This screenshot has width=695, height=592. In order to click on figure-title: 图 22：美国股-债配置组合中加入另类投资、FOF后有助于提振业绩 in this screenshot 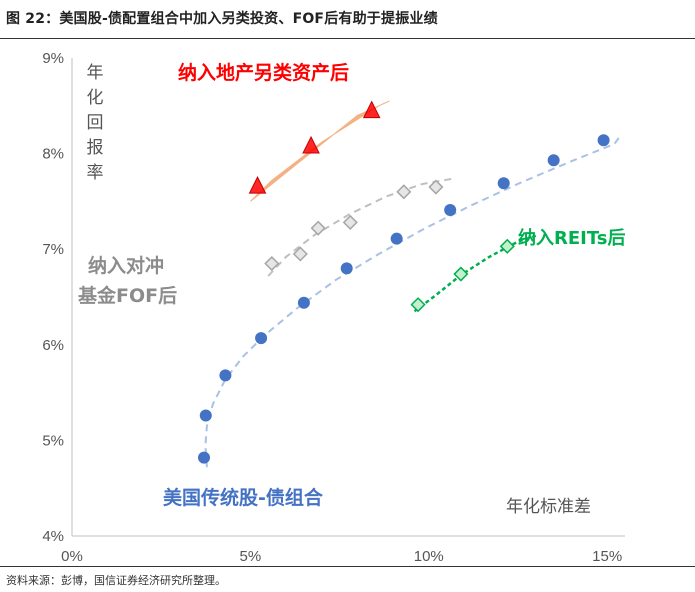, I will do `click(222, 19)`.